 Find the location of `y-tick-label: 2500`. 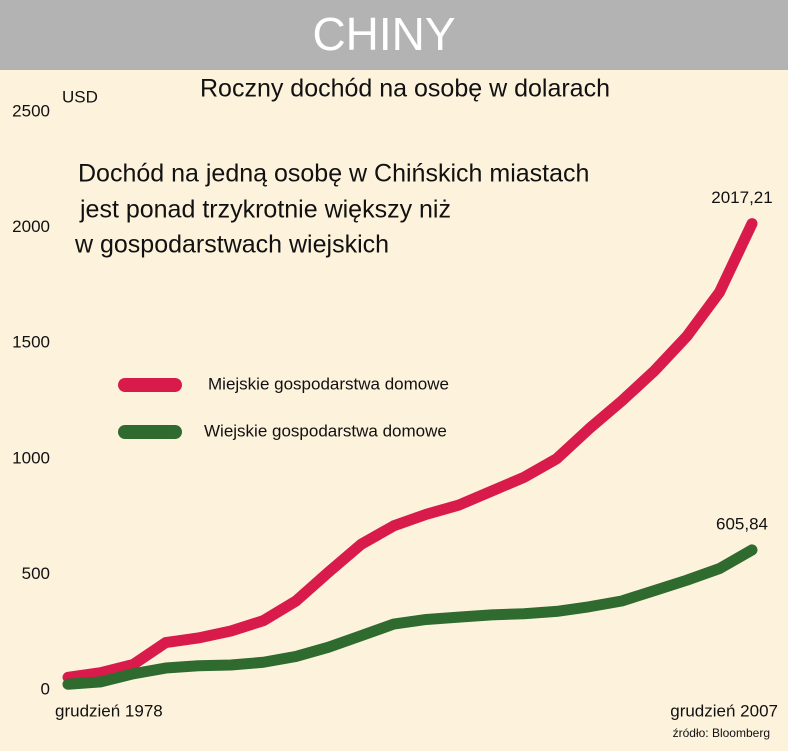

y-tick-label: 2500 is located at coordinates (31, 110).